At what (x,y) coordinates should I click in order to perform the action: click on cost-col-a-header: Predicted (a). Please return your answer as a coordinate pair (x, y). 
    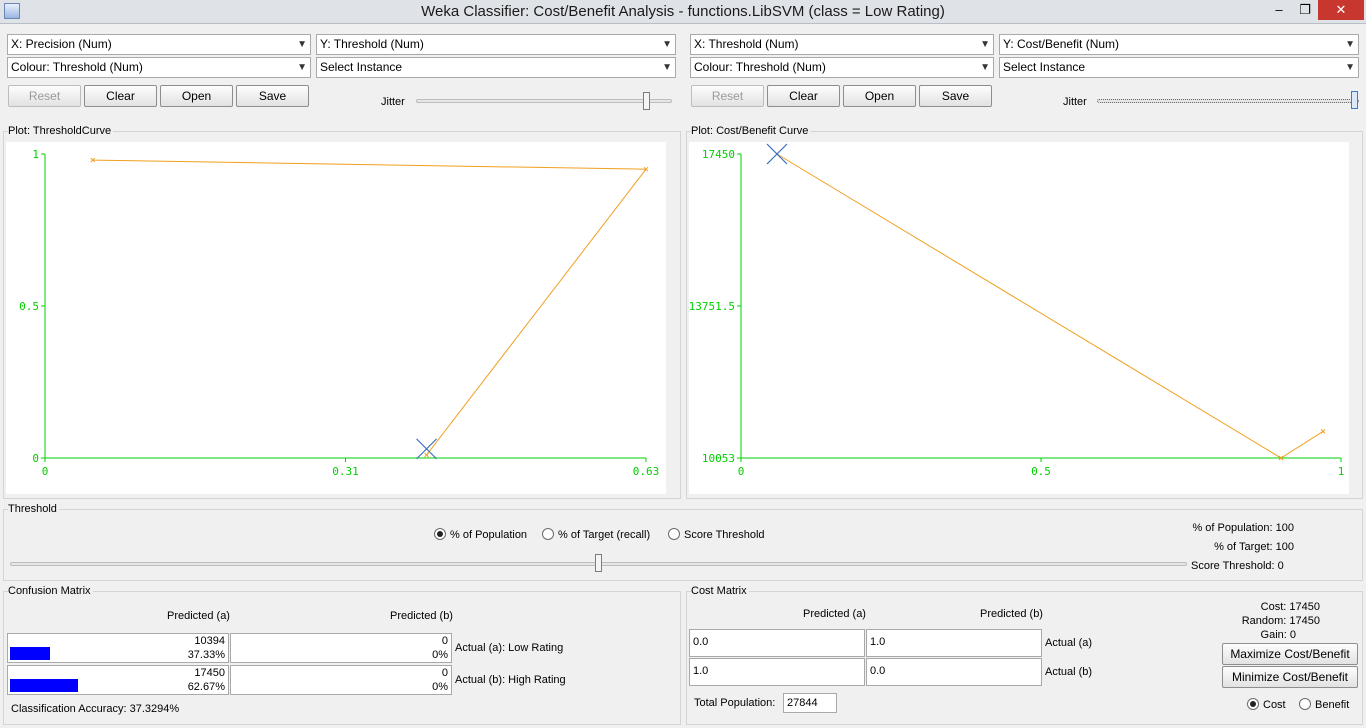
    Looking at the image, I should click on (834, 614).